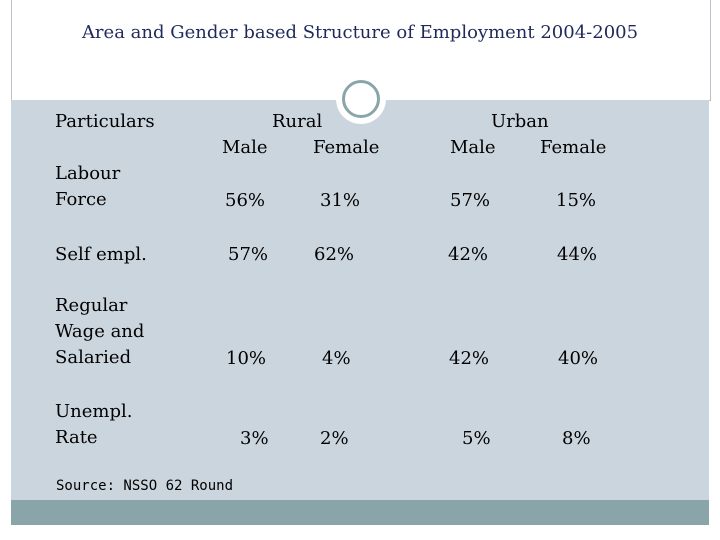 This screenshot has height=540, width=720. I want to click on header-particulars: Particulars, so click(105, 121).